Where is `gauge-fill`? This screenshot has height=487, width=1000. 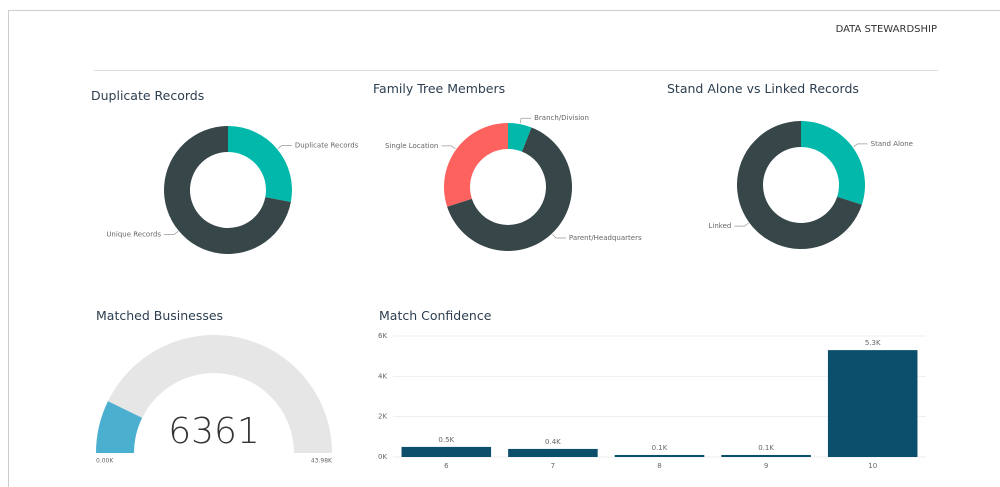 gauge-fill is located at coordinates (119, 427).